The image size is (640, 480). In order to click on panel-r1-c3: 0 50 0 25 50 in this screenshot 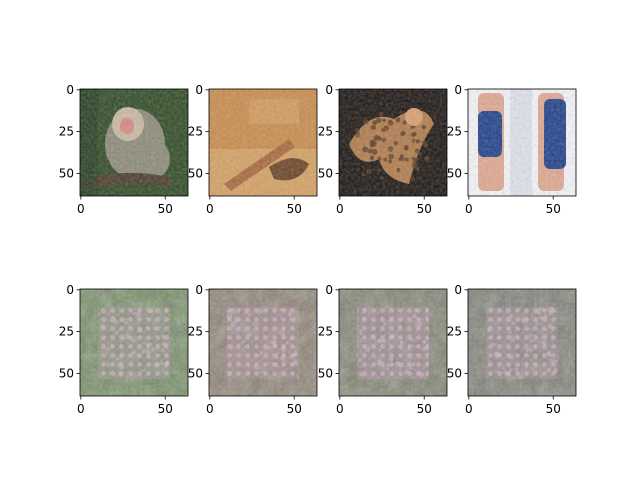, I will do `click(512, 349)`.